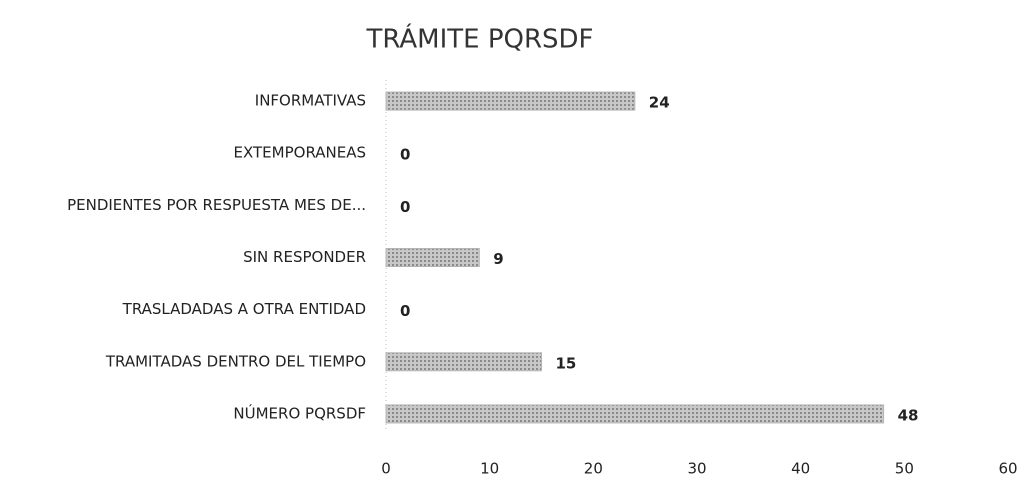  What do you see at coordinates (489, 469) in the screenshot?
I see `x-tick-label: 10` at bounding box center [489, 469].